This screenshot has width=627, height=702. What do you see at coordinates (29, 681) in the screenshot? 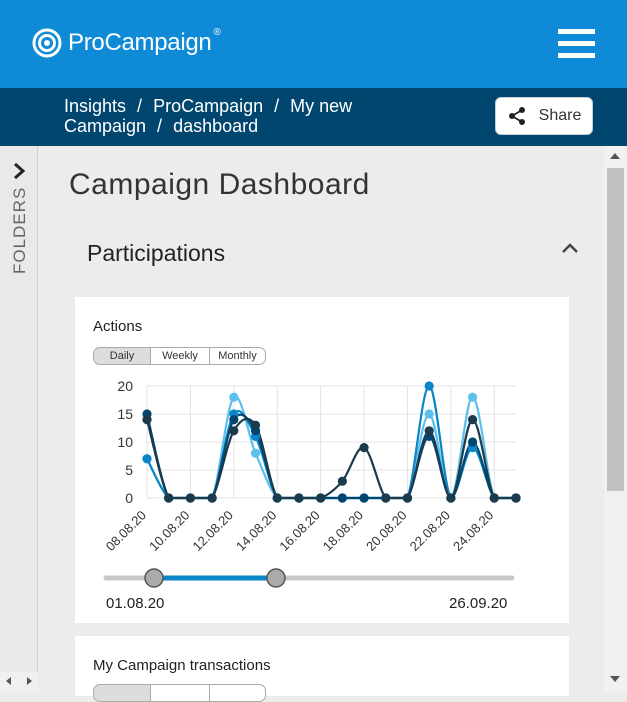
I see `scroll-right-arrow-icon` at bounding box center [29, 681].